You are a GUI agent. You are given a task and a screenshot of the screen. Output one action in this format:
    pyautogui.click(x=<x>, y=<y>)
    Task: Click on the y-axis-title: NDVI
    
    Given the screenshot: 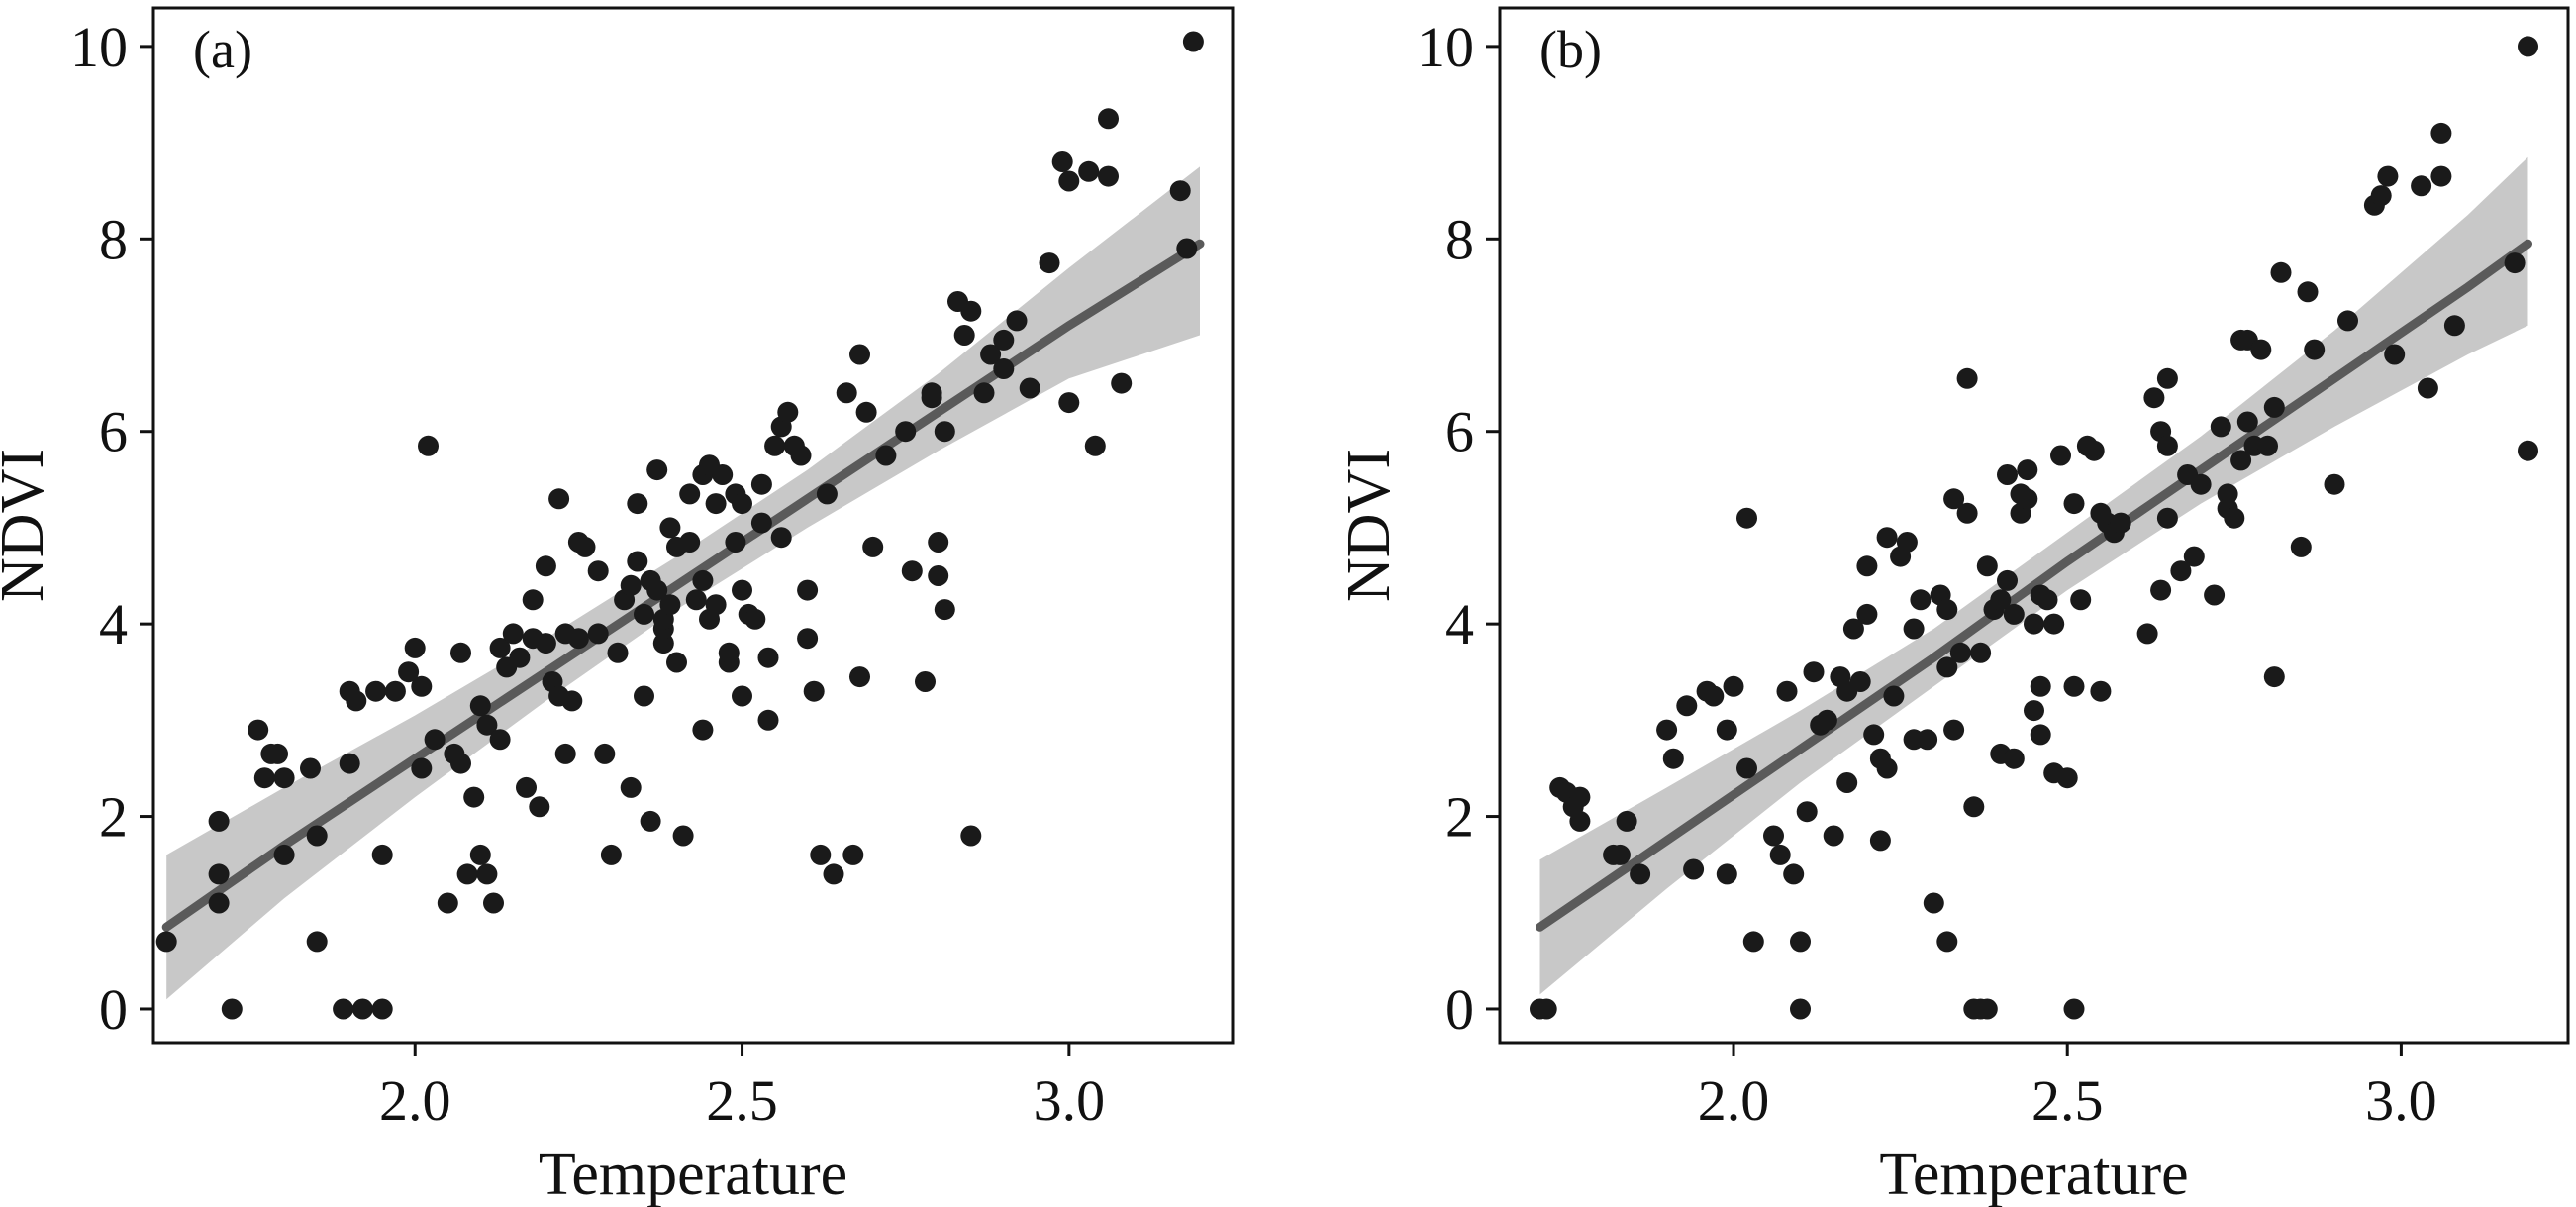 What is the action you would take?
    pyautogui.click(x=28, y=525)
    